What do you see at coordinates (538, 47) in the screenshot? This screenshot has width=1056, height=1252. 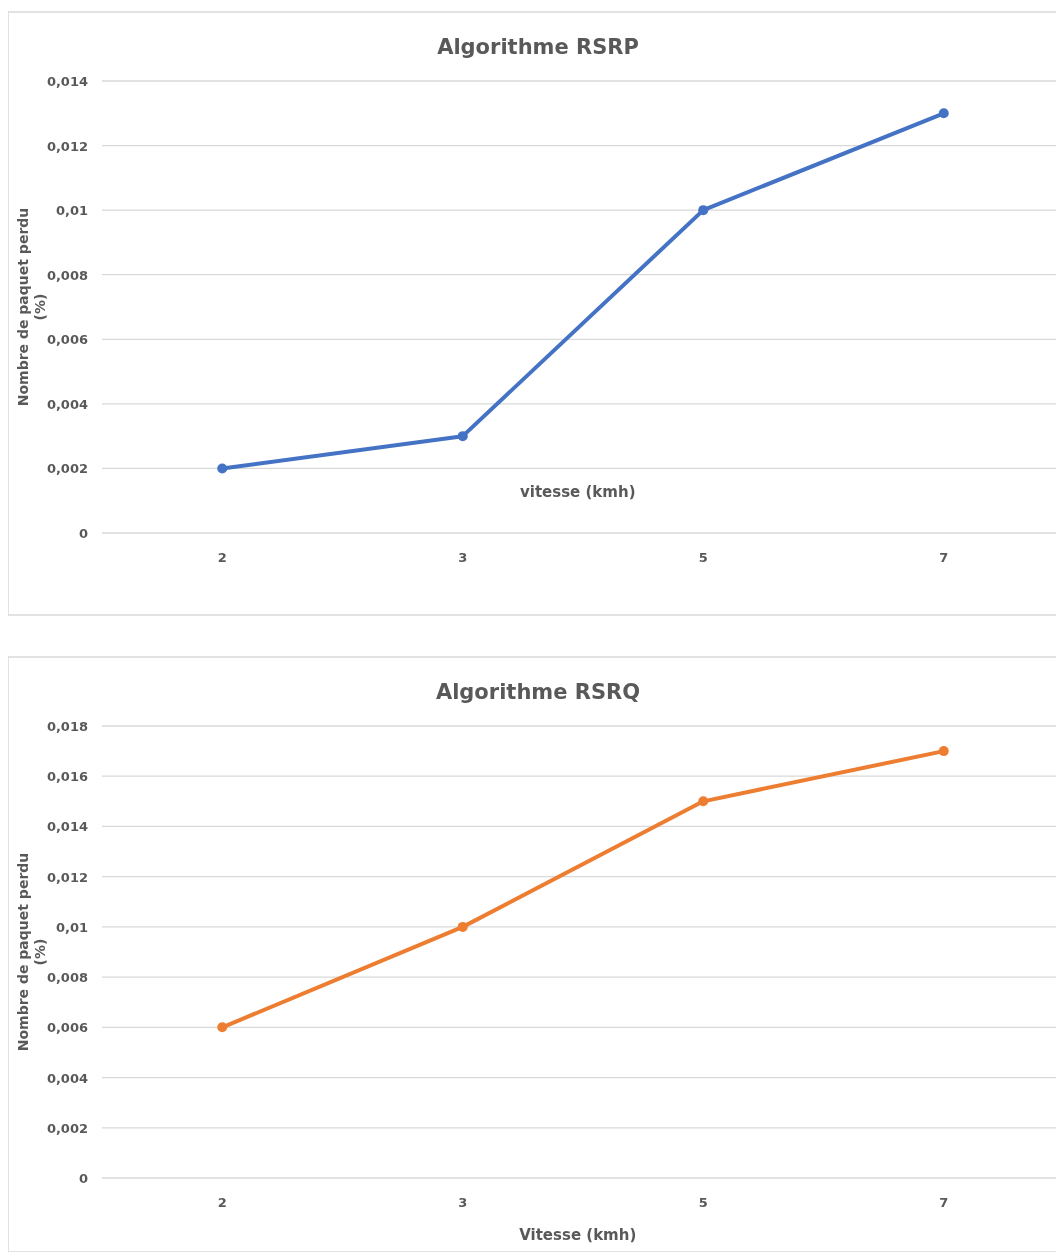 I see `chart-title: Algorithme RSRP` at bounding box center [538, 47].